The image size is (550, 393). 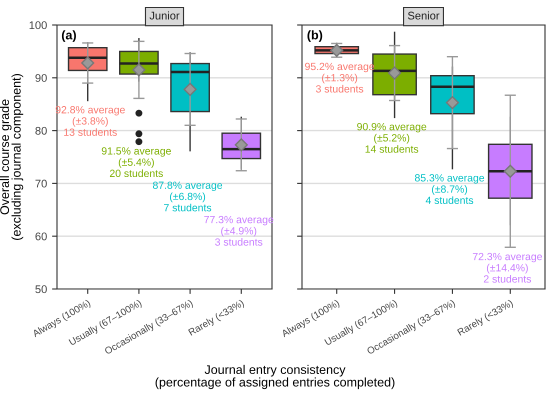 I want to click on x-axis-title: Journal entry consistency (percentage of assigned entries completed), so click(x=275, y=377).